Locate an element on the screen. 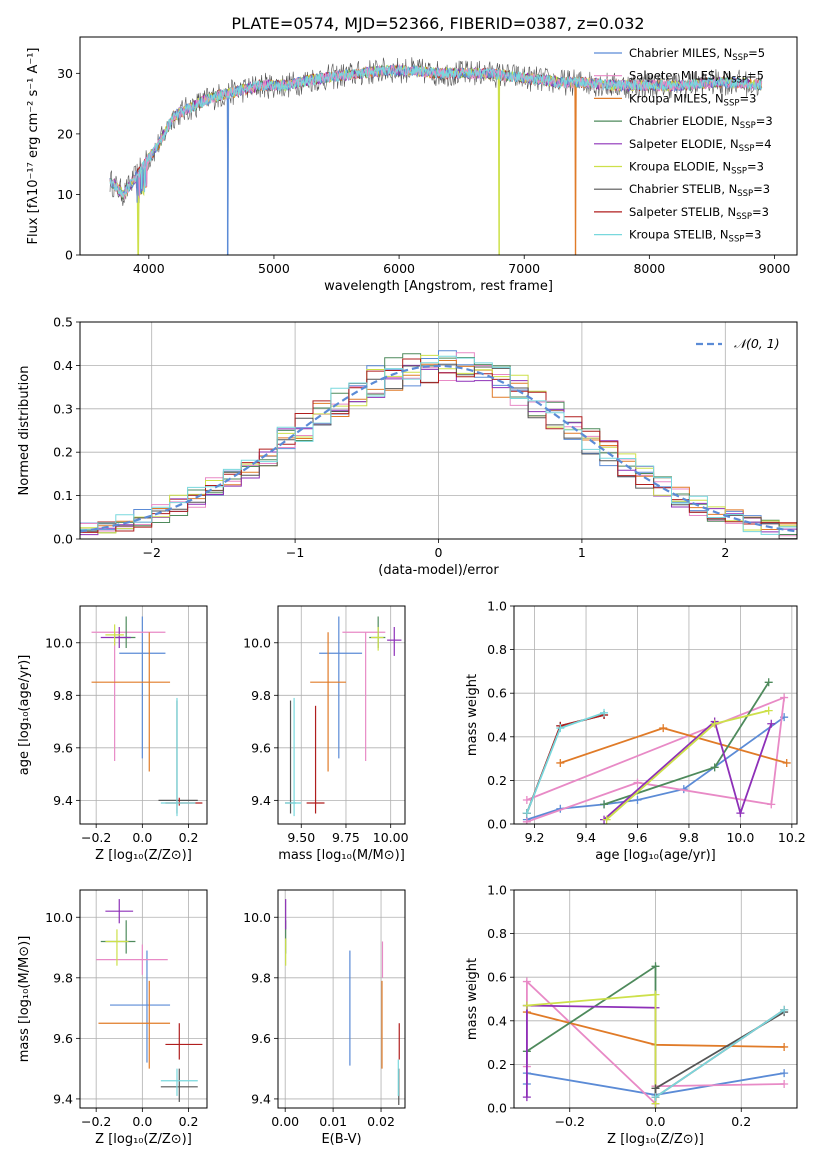  panel-mass-vs-EBV: 0.00 0.01 0.02 9.4 9.6 9.8 10.0 E(B-V) is located at coordinates (324, 1018).